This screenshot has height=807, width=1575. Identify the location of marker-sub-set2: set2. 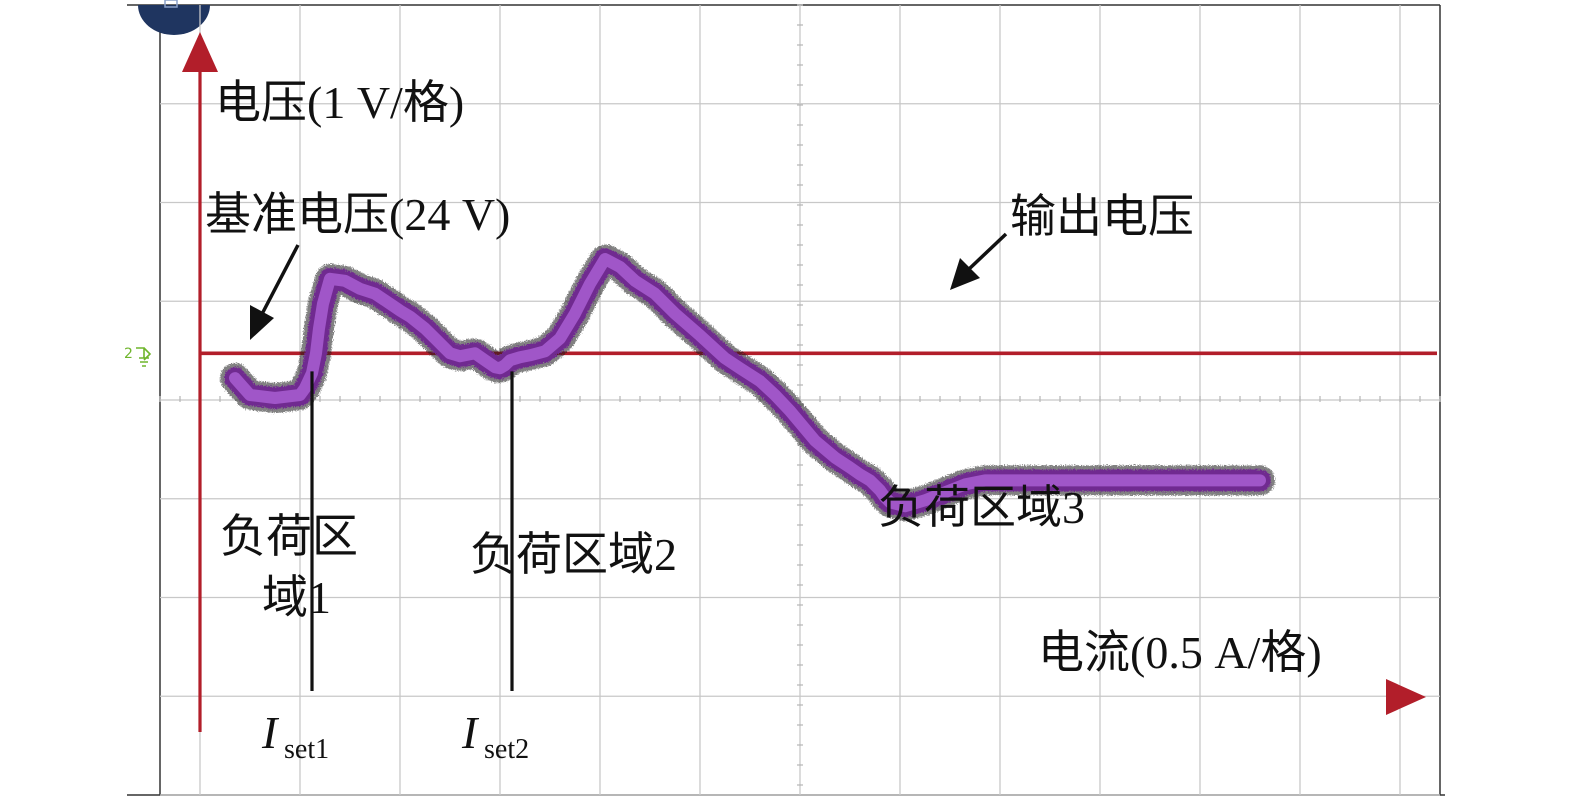
(506, 749).